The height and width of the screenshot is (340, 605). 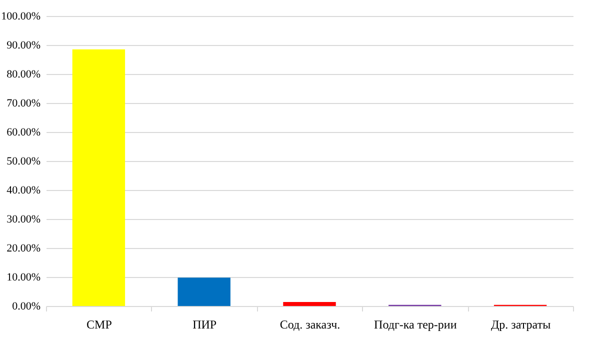 I want to click on y-tick-label: 10.00%, so click(x=23, y=278).